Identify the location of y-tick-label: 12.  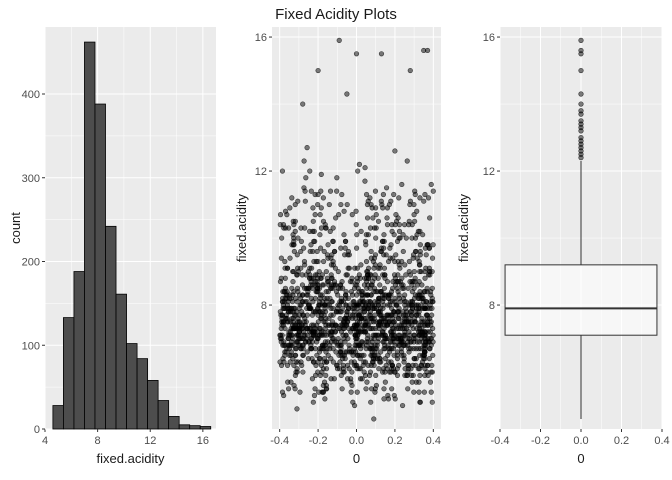
(261, 172).